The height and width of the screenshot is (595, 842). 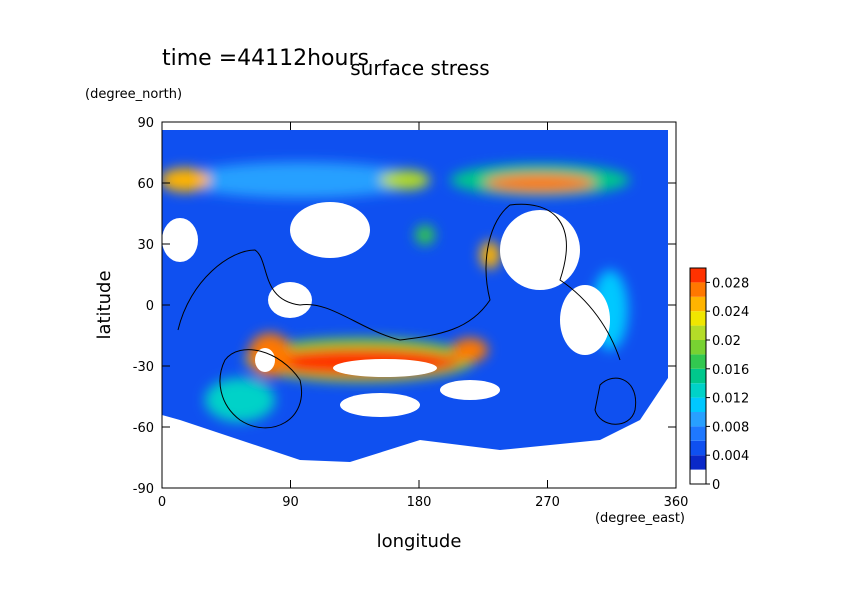 What do you see at coordinates (730, 370) in the screenshot?
I see `colorbar-tick-label: 0.016` at bounding box center [730, 370].